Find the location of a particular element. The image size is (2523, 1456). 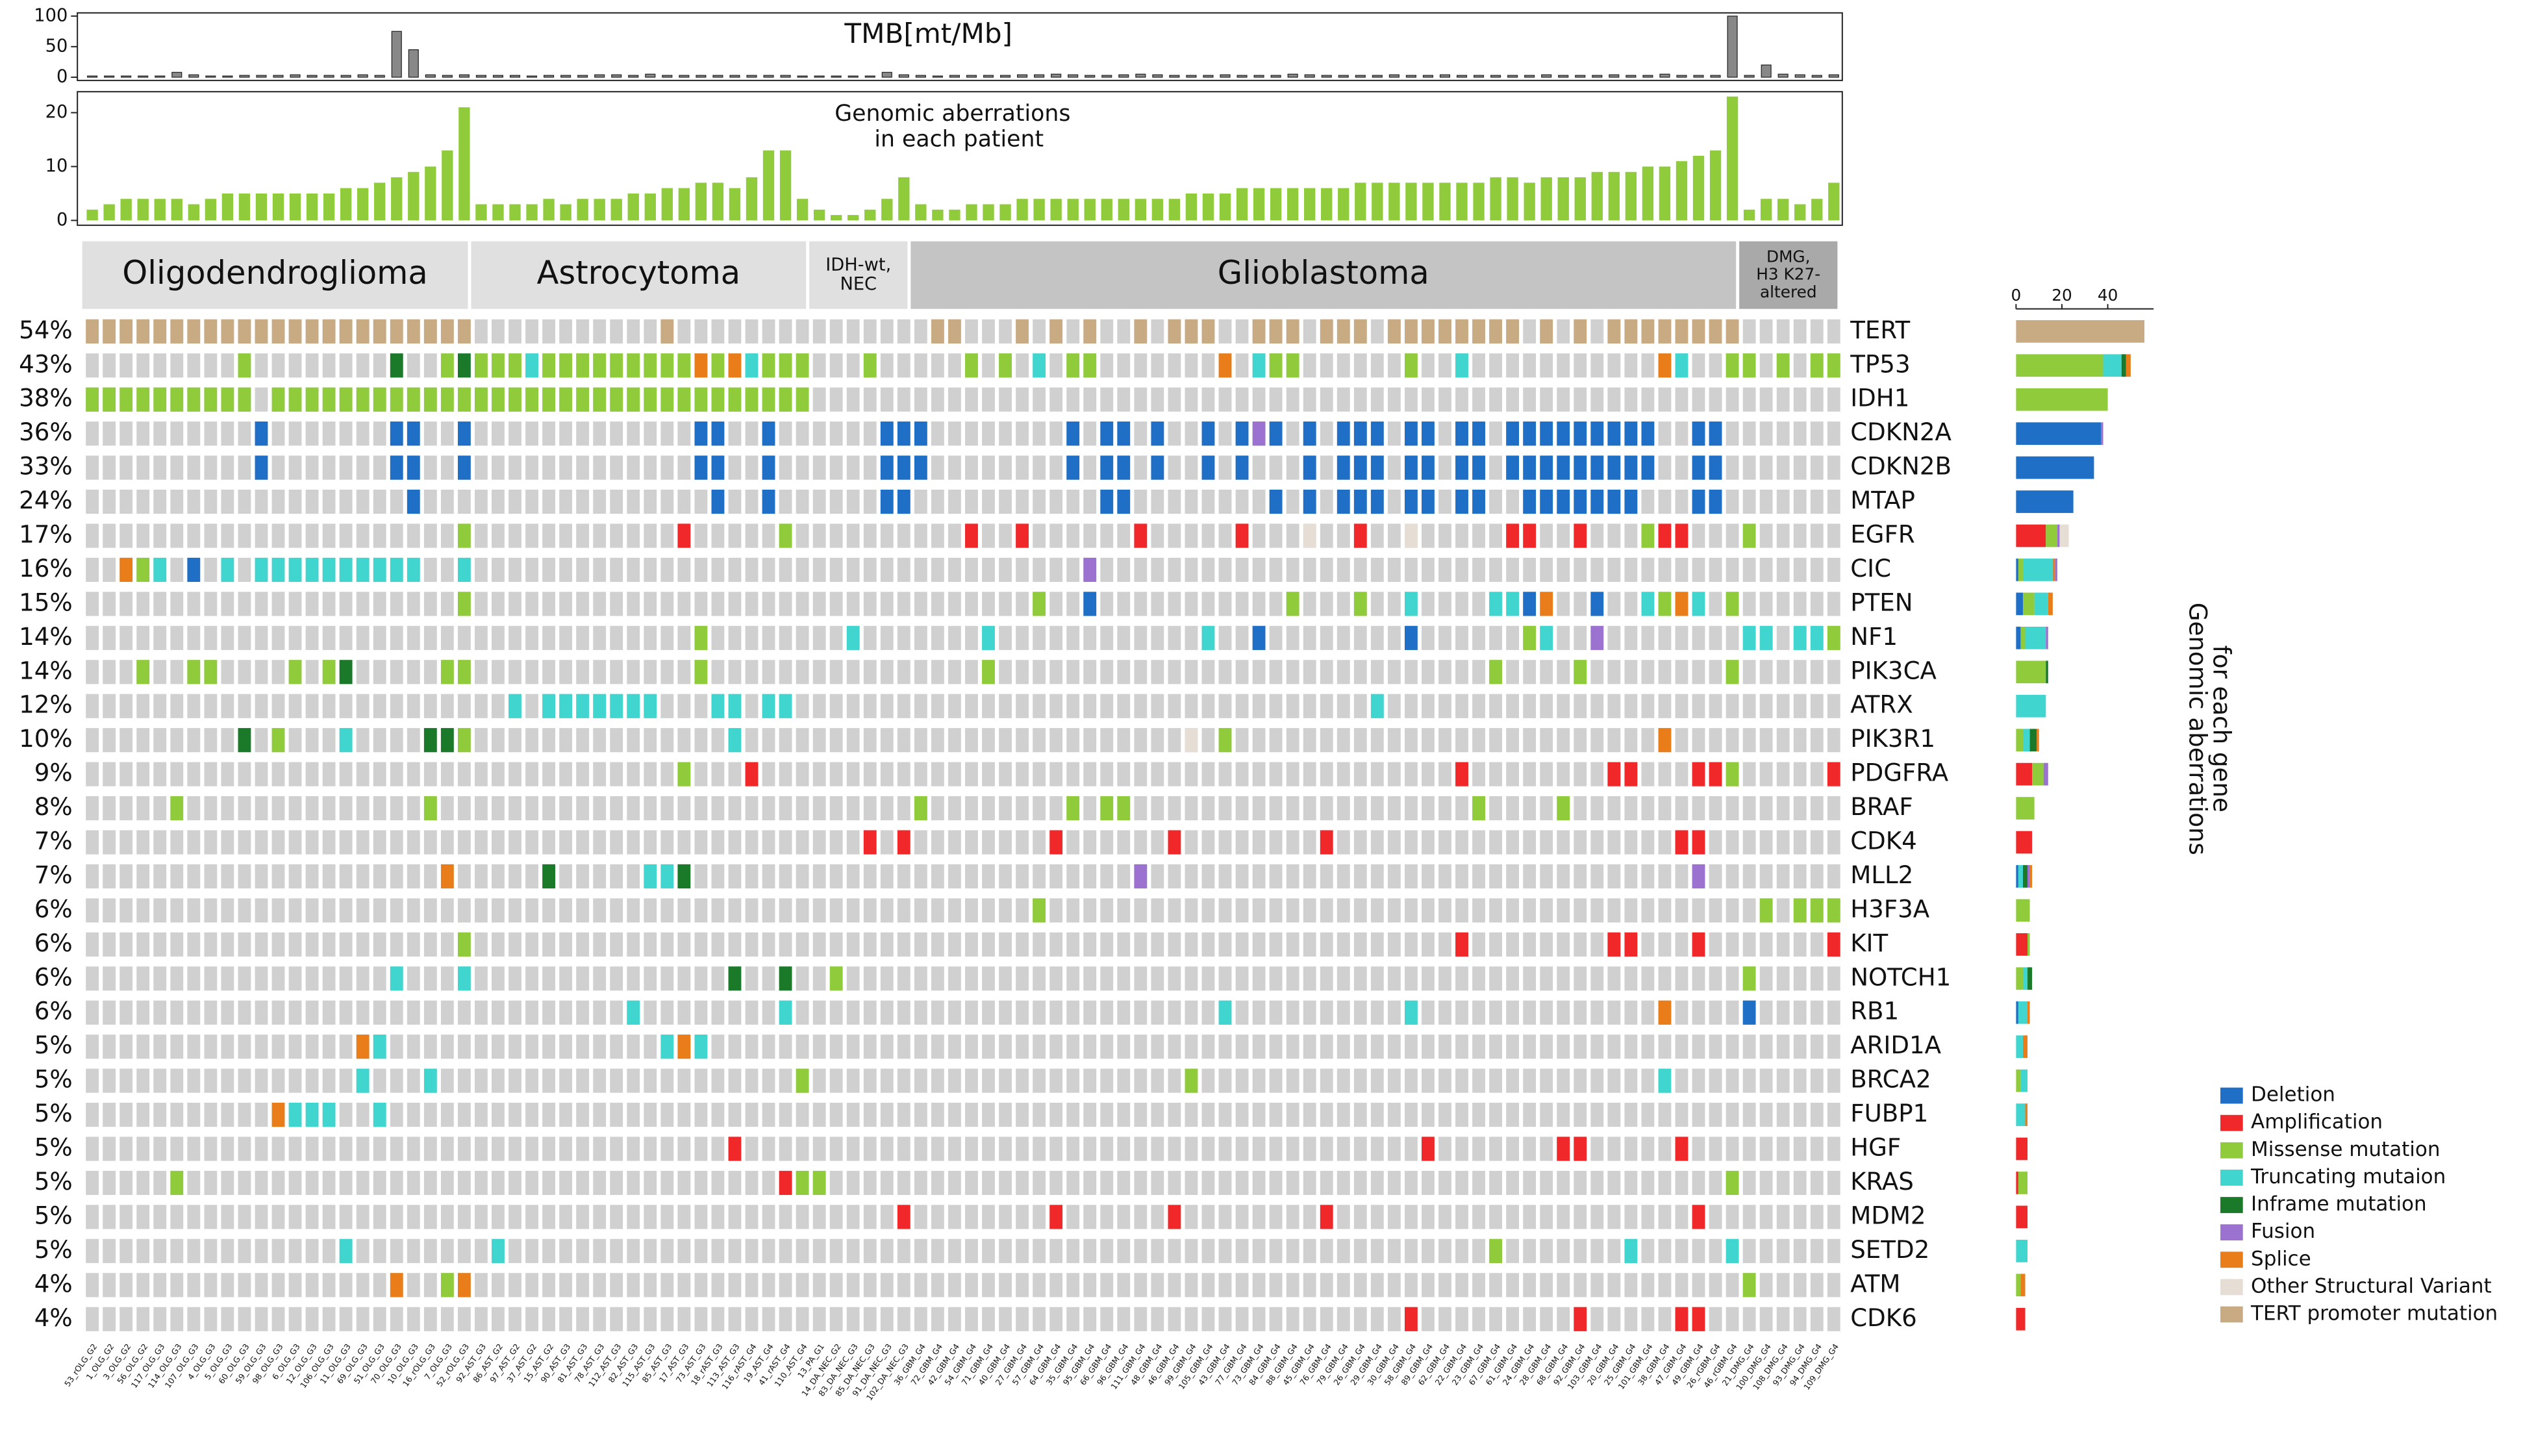

gene-label: PDGFRA is located at coordinates (1899, 773).